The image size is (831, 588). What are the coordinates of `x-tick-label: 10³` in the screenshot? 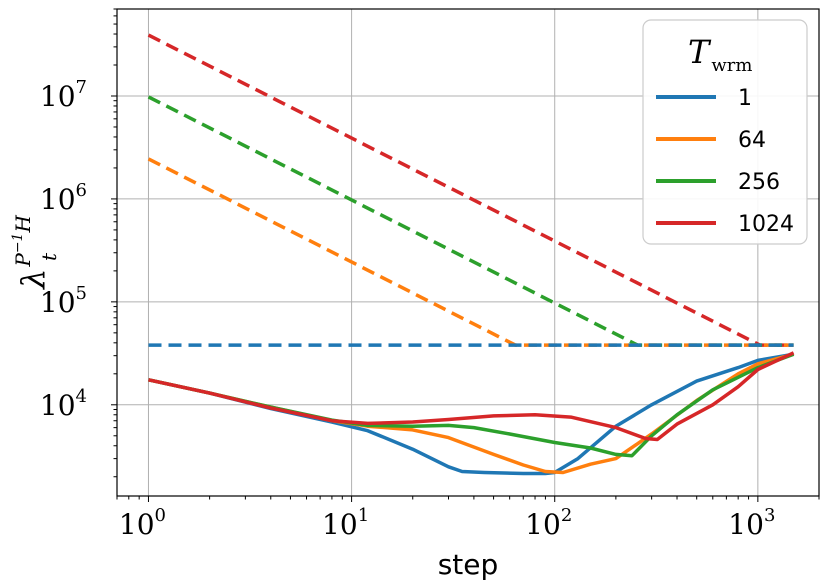 It's located at (751, 523).